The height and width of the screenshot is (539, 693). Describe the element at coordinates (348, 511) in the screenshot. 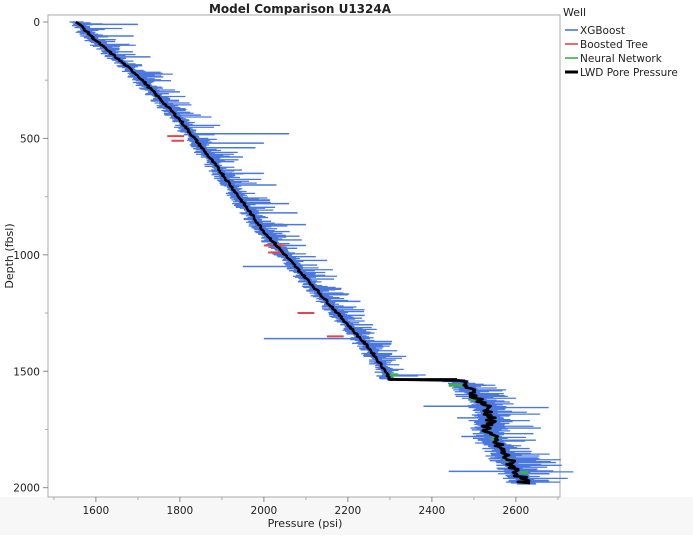

I see `x-tick-label: 2200` at that location.